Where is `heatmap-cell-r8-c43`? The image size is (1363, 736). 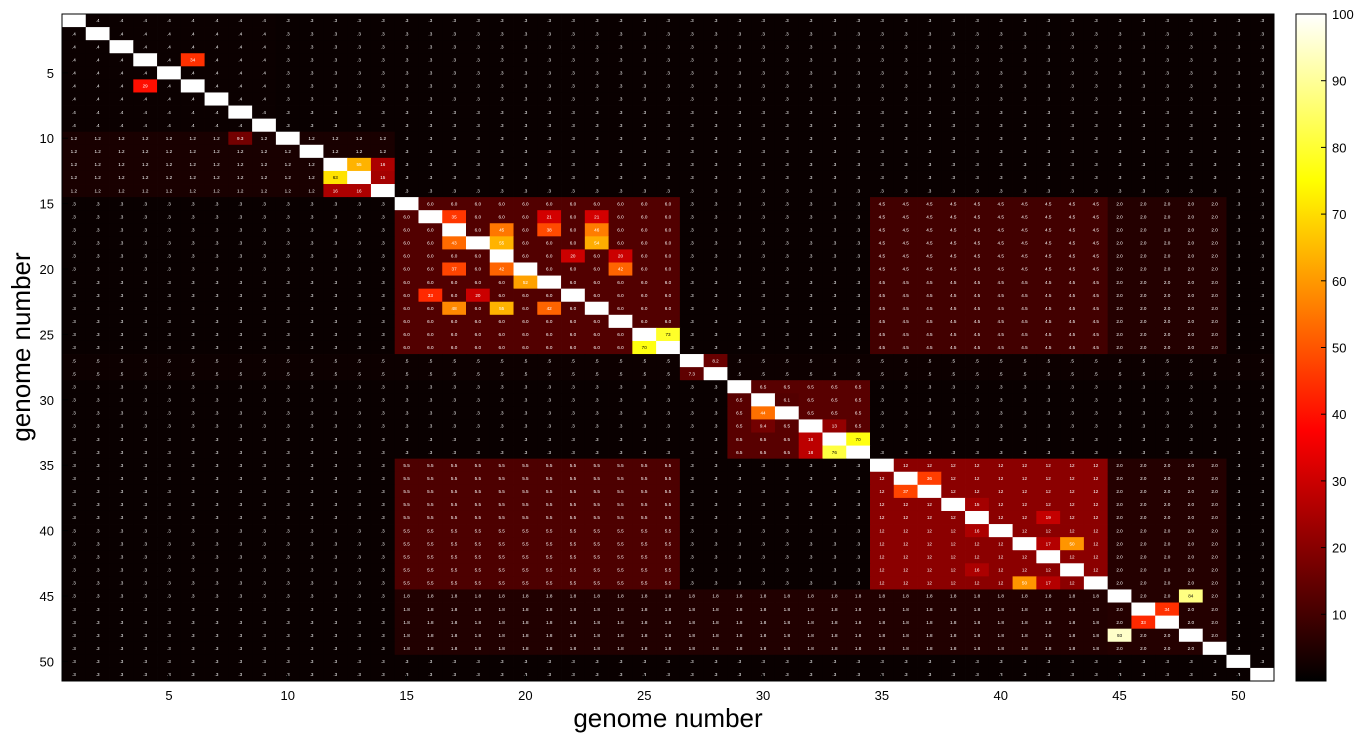 heatmap-cell-r8-c43 is located at coordinates (1072, 112).